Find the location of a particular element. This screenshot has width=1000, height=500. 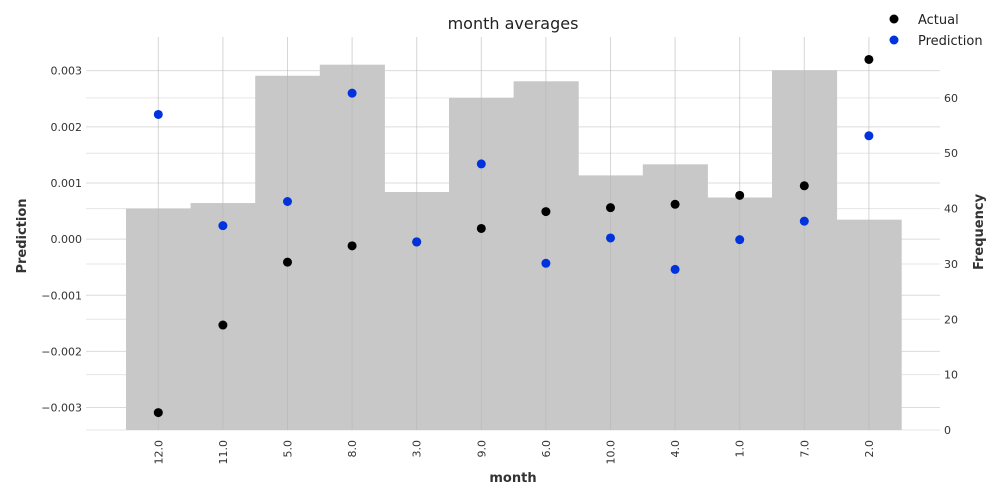

y2-tick-label: 20 is located at coordinates (951, 319).